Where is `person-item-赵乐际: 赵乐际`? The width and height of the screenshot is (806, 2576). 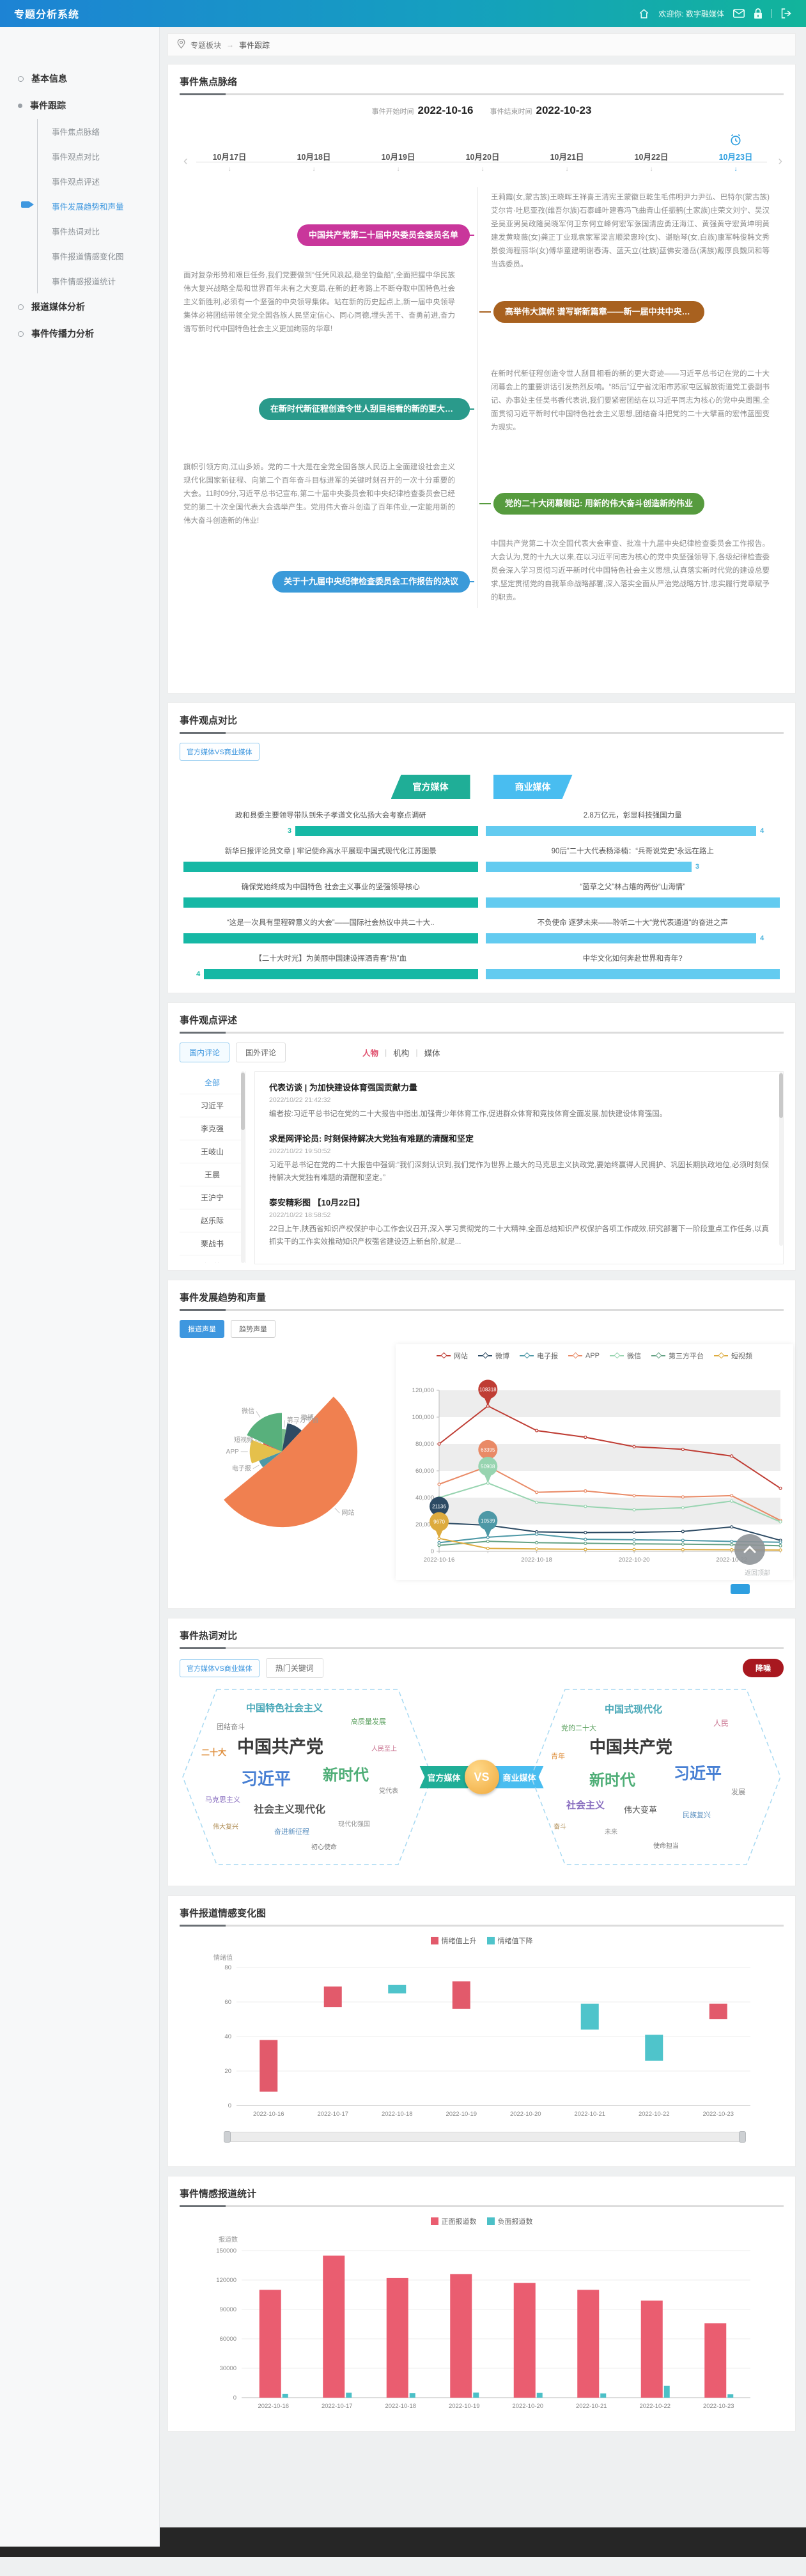
person-item-赵乐际: 赵乐际 is located at coordinates (212, 1220).